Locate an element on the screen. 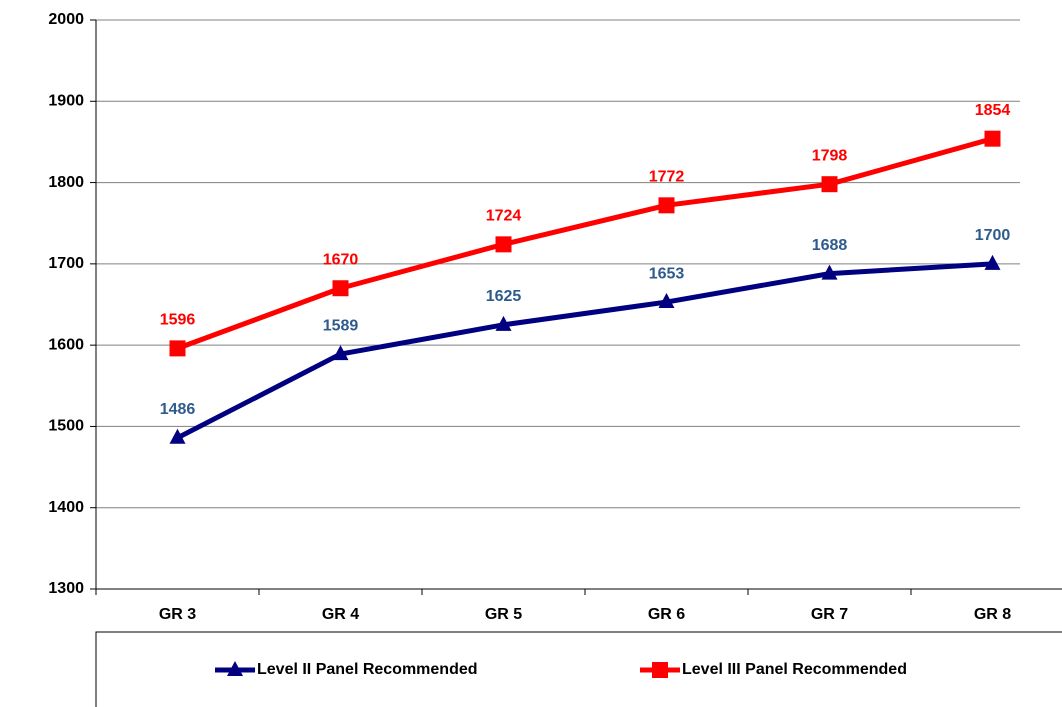  data-label: 1798 is located at coordinates (830, 155).